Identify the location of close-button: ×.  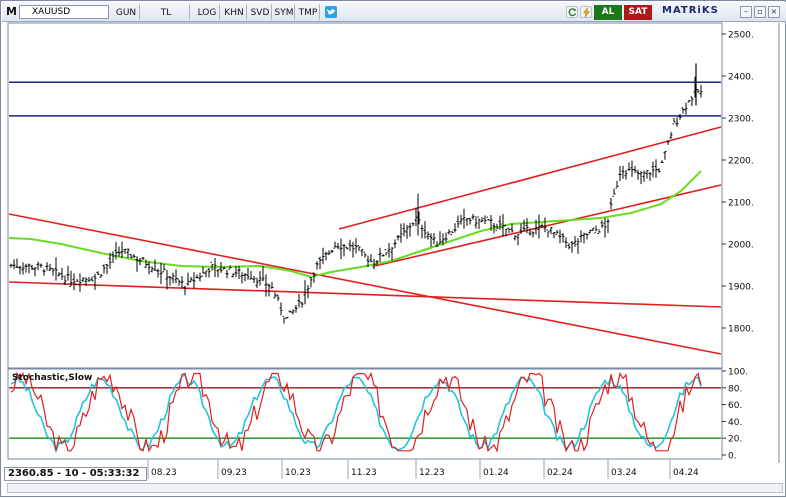
(774, 12).